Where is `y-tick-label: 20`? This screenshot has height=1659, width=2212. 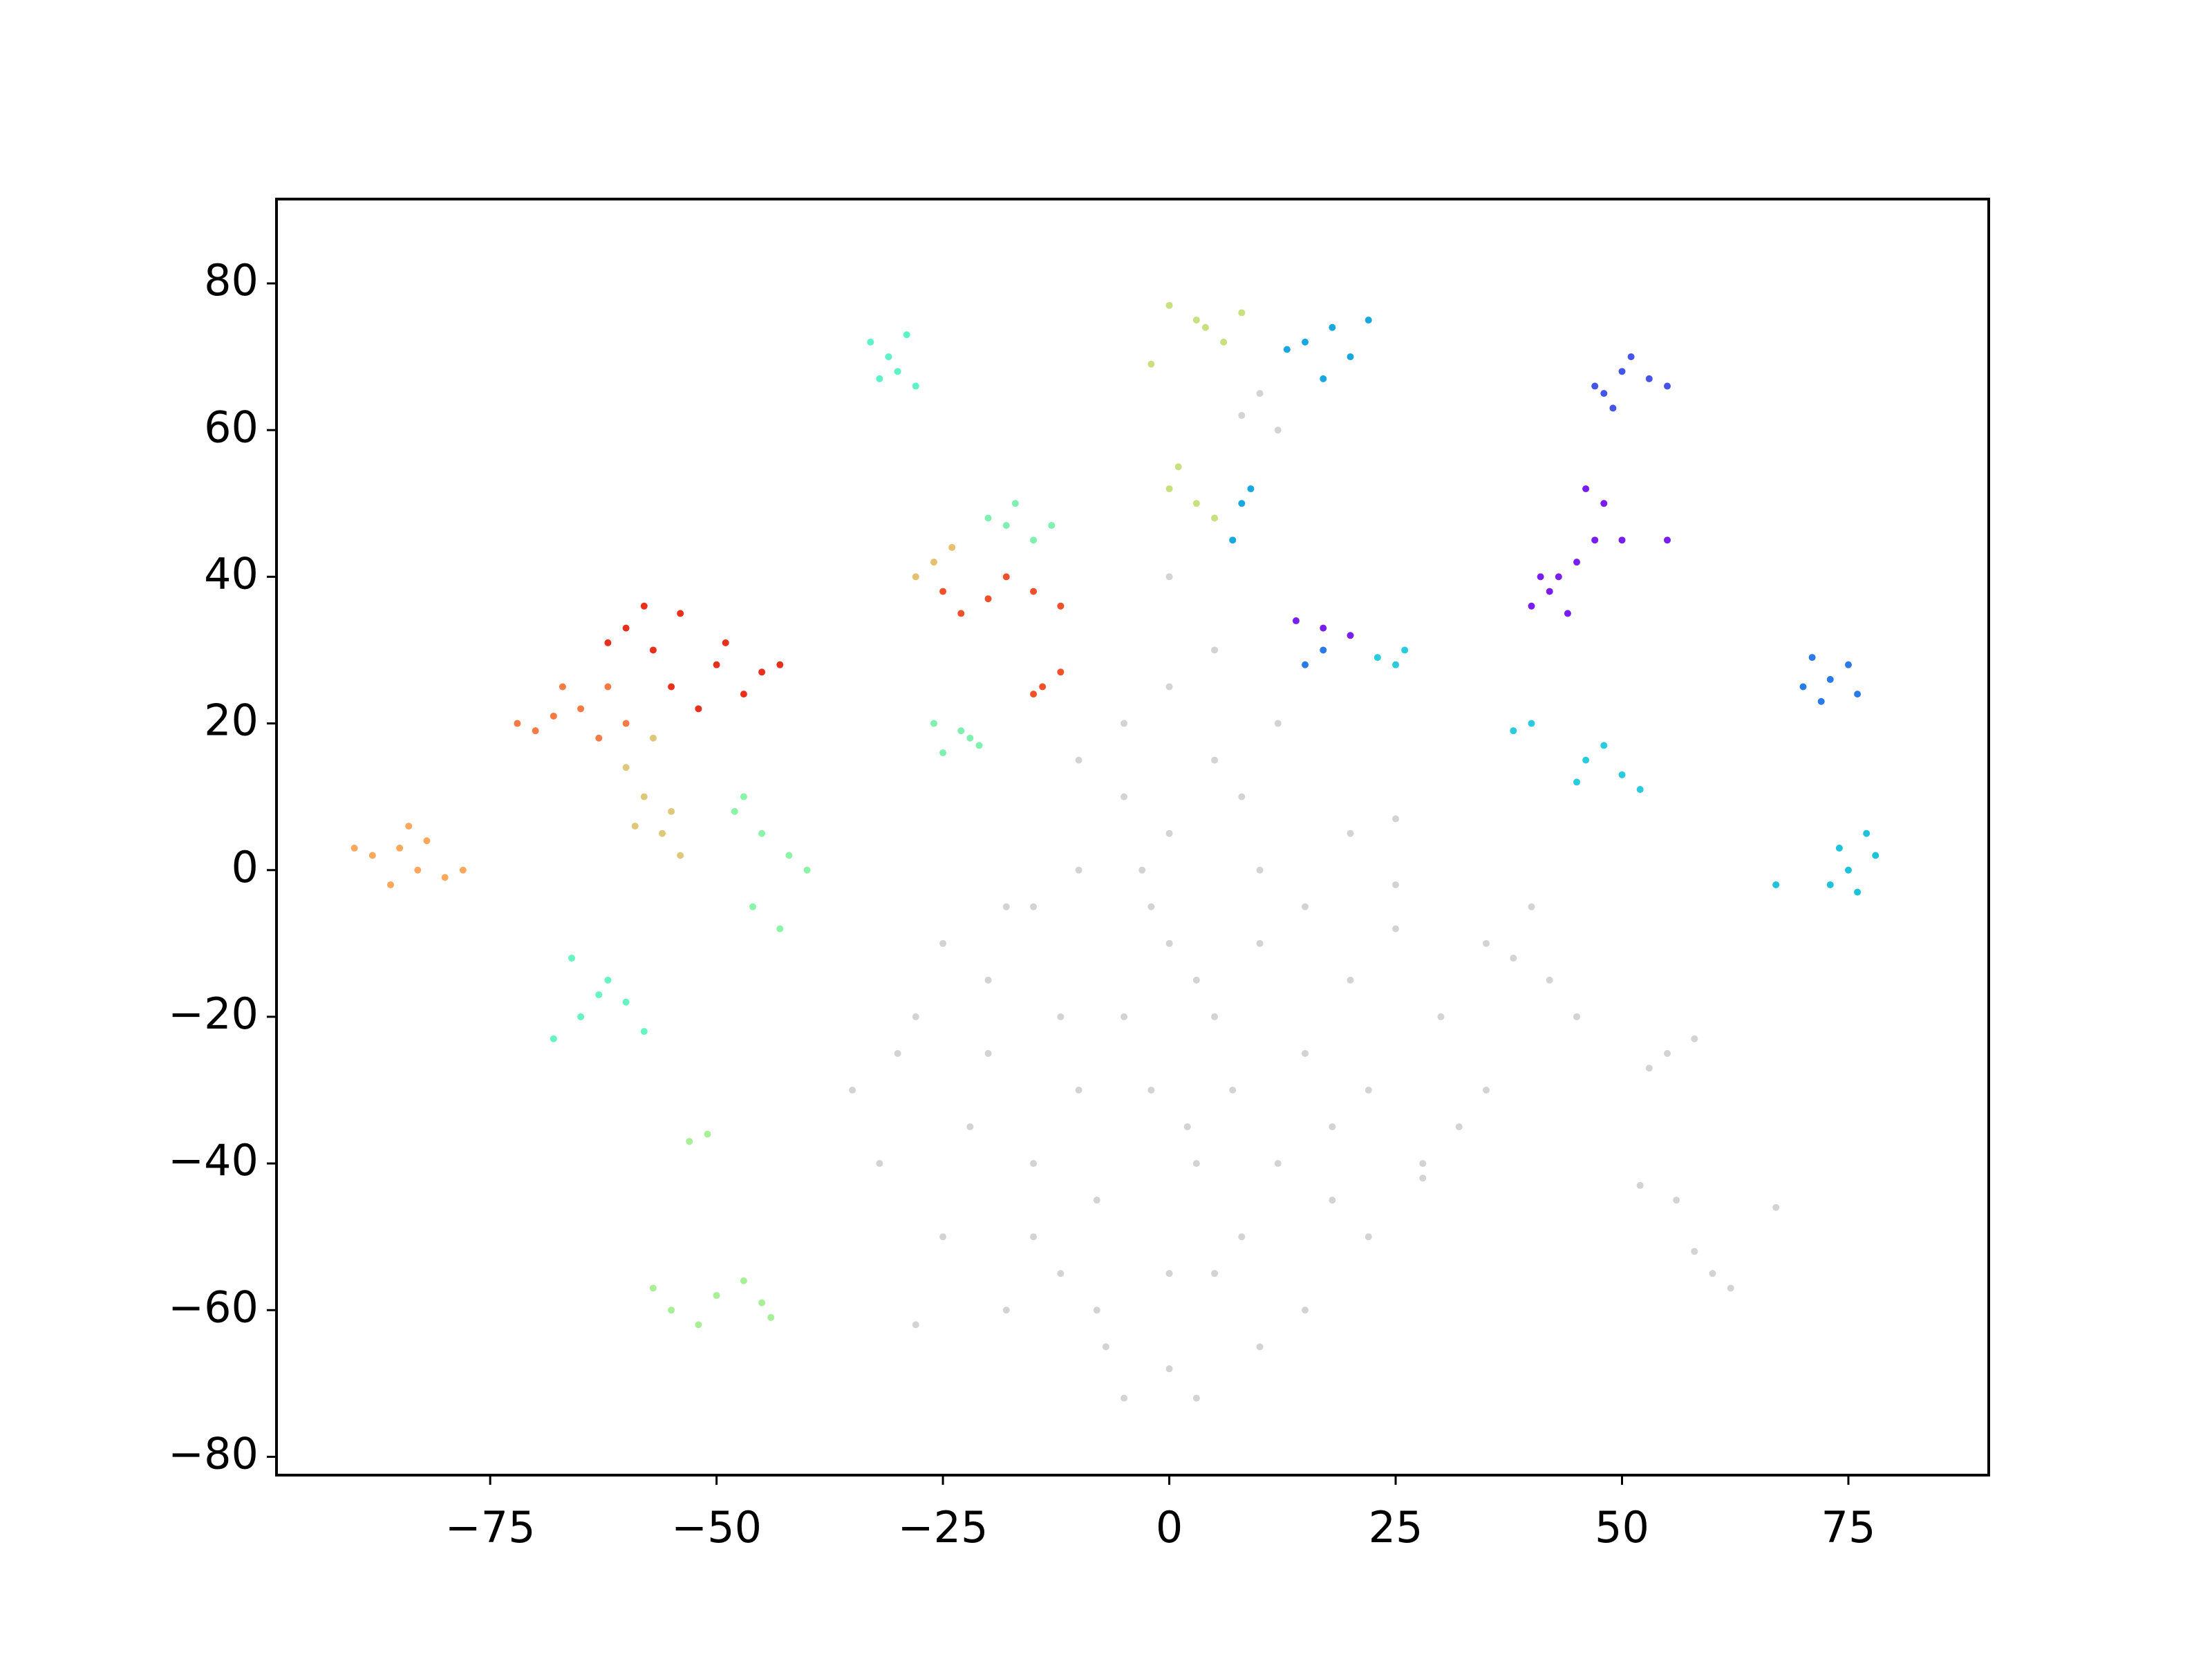 y-tick-label: 20 is located at coordinates (232, 721).